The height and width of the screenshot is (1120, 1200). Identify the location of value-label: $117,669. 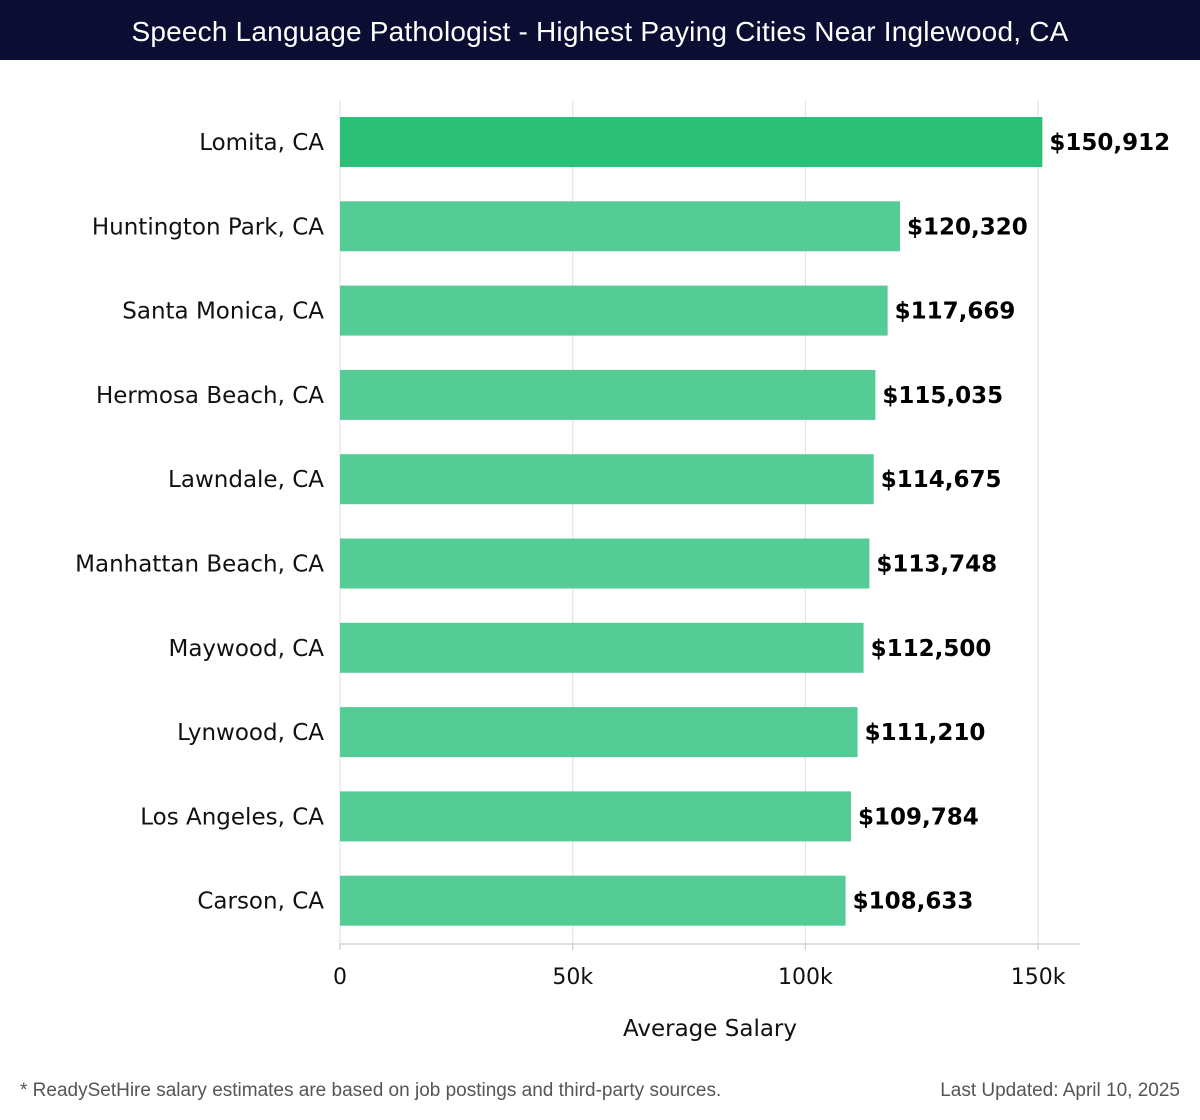
(955, 312).